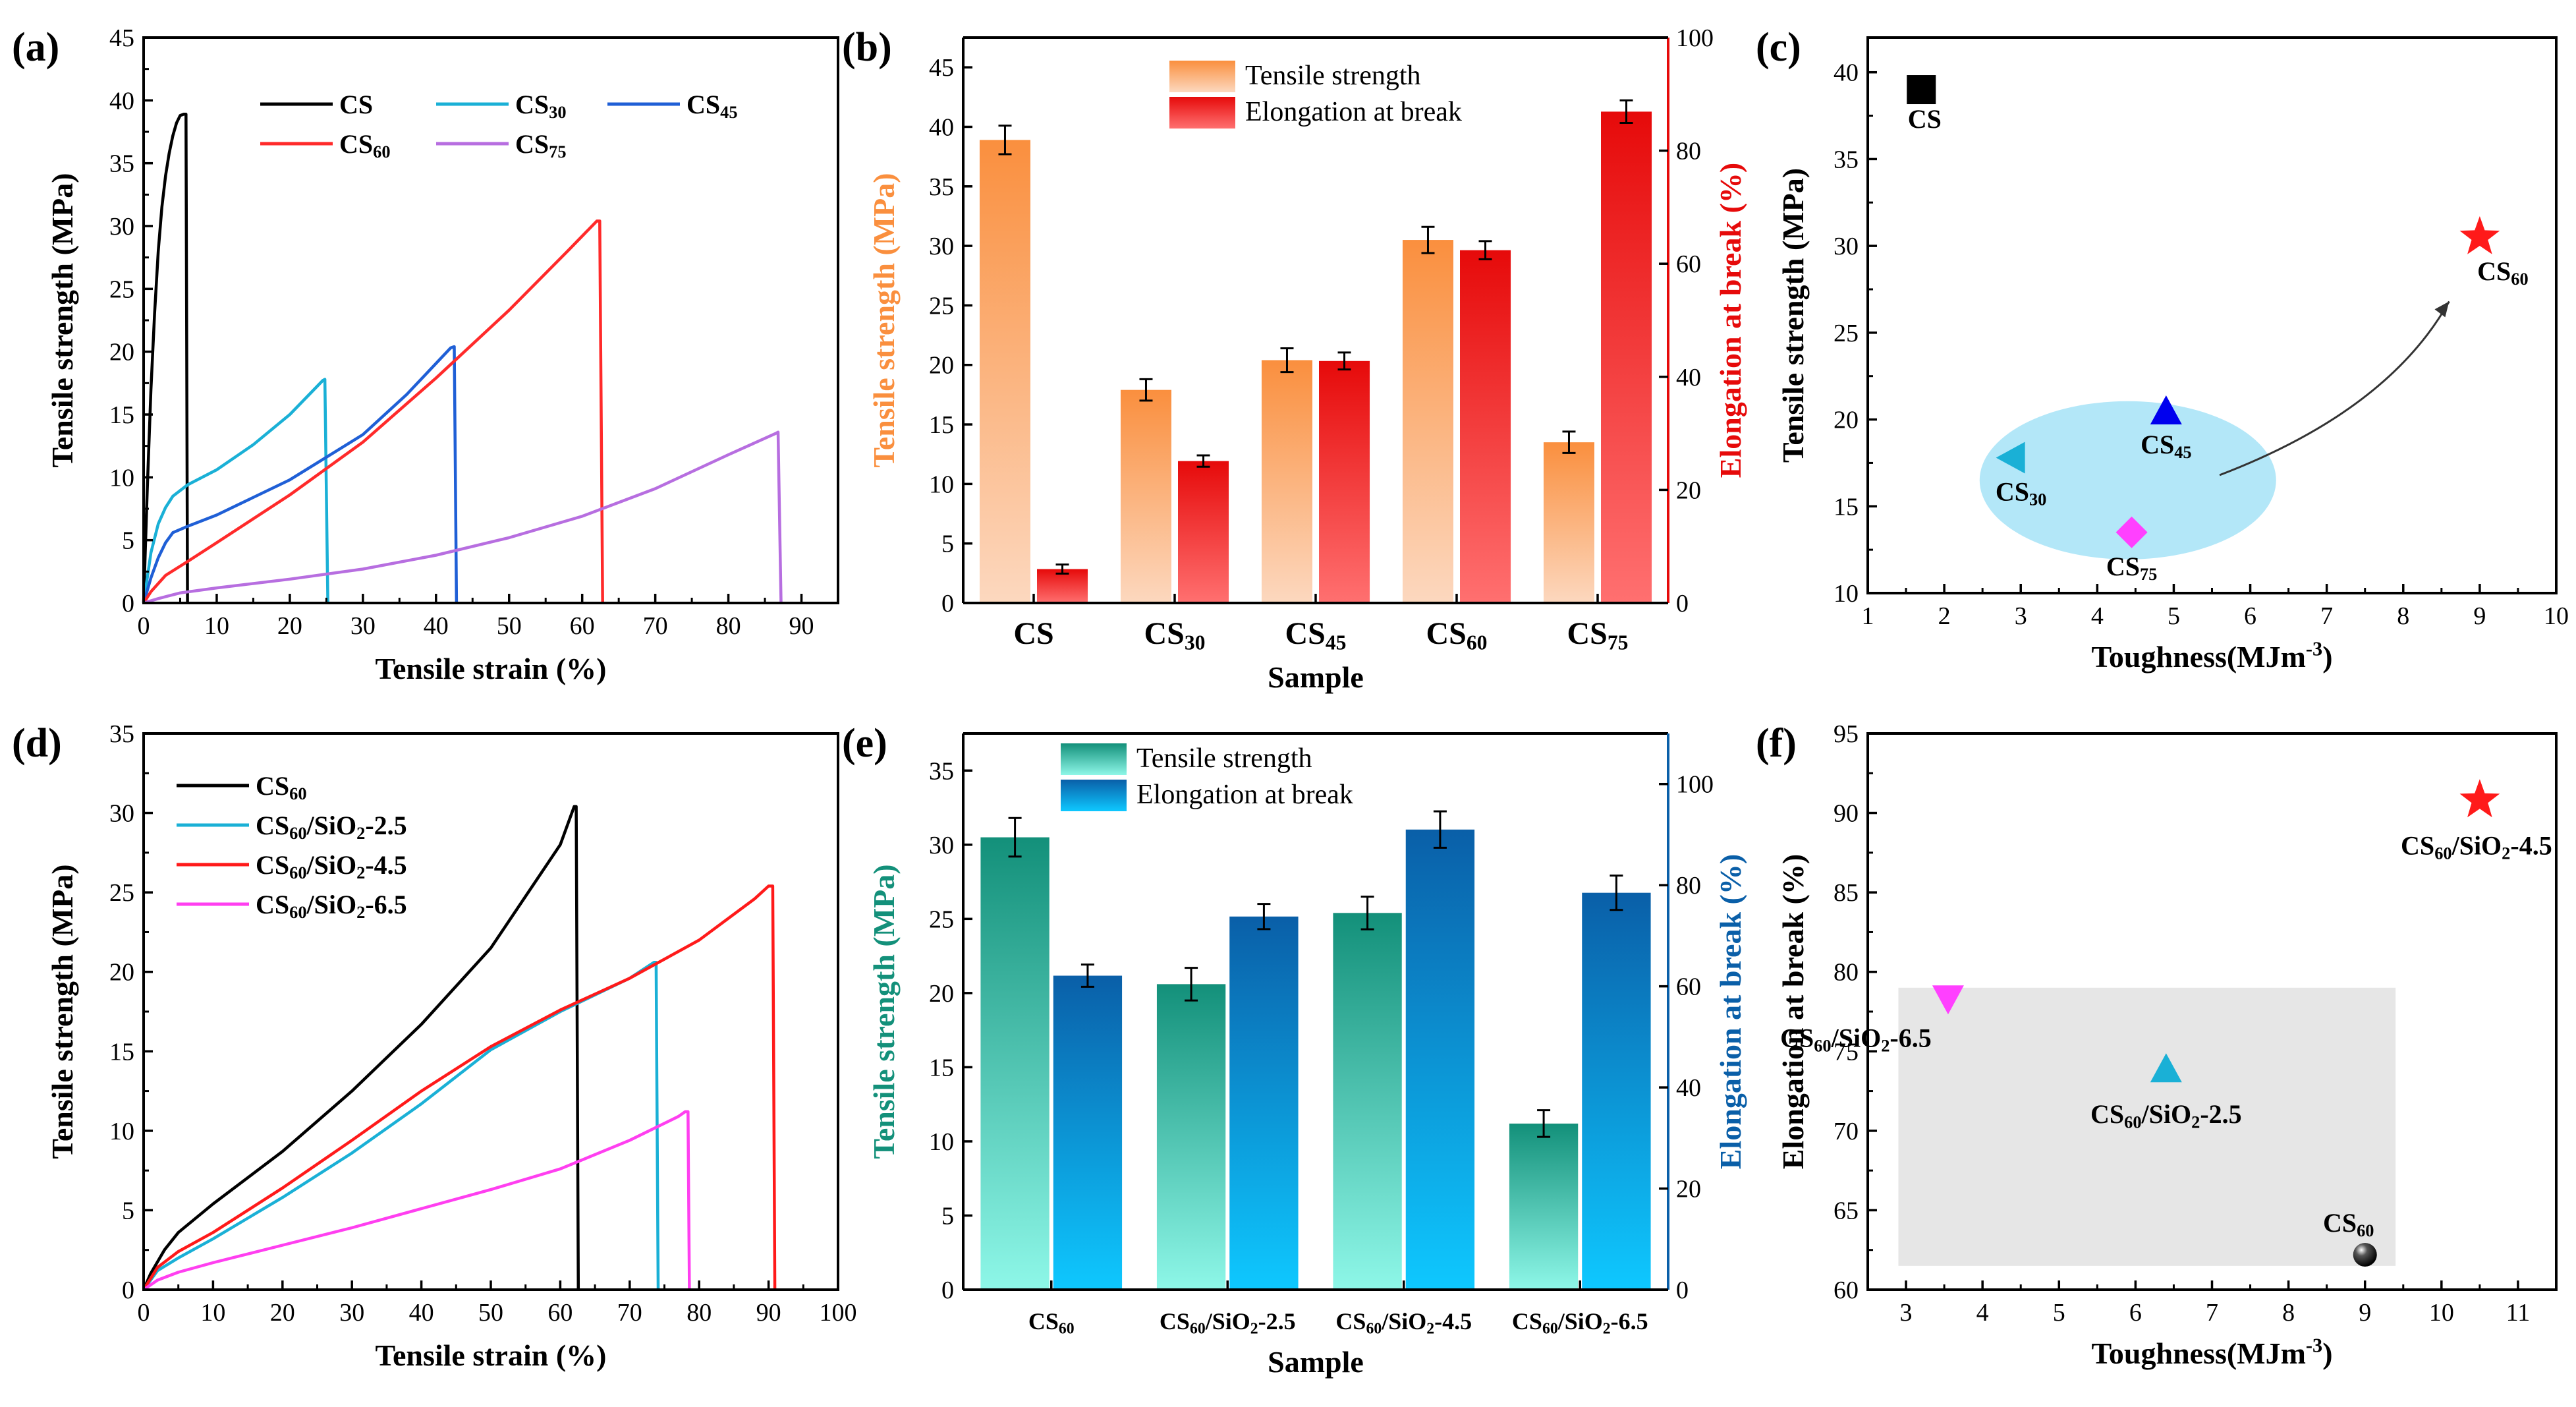 The height and width of the screenshot is (1407, 2576). I want to click on panel-a-xtick-label: 0, so click(144, 626).